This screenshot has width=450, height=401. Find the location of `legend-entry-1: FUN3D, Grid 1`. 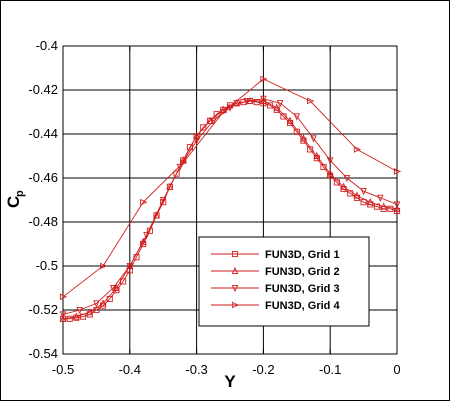

legend-entry-1: FUN3D, Grid 1 is located at coordinates (275, 255).